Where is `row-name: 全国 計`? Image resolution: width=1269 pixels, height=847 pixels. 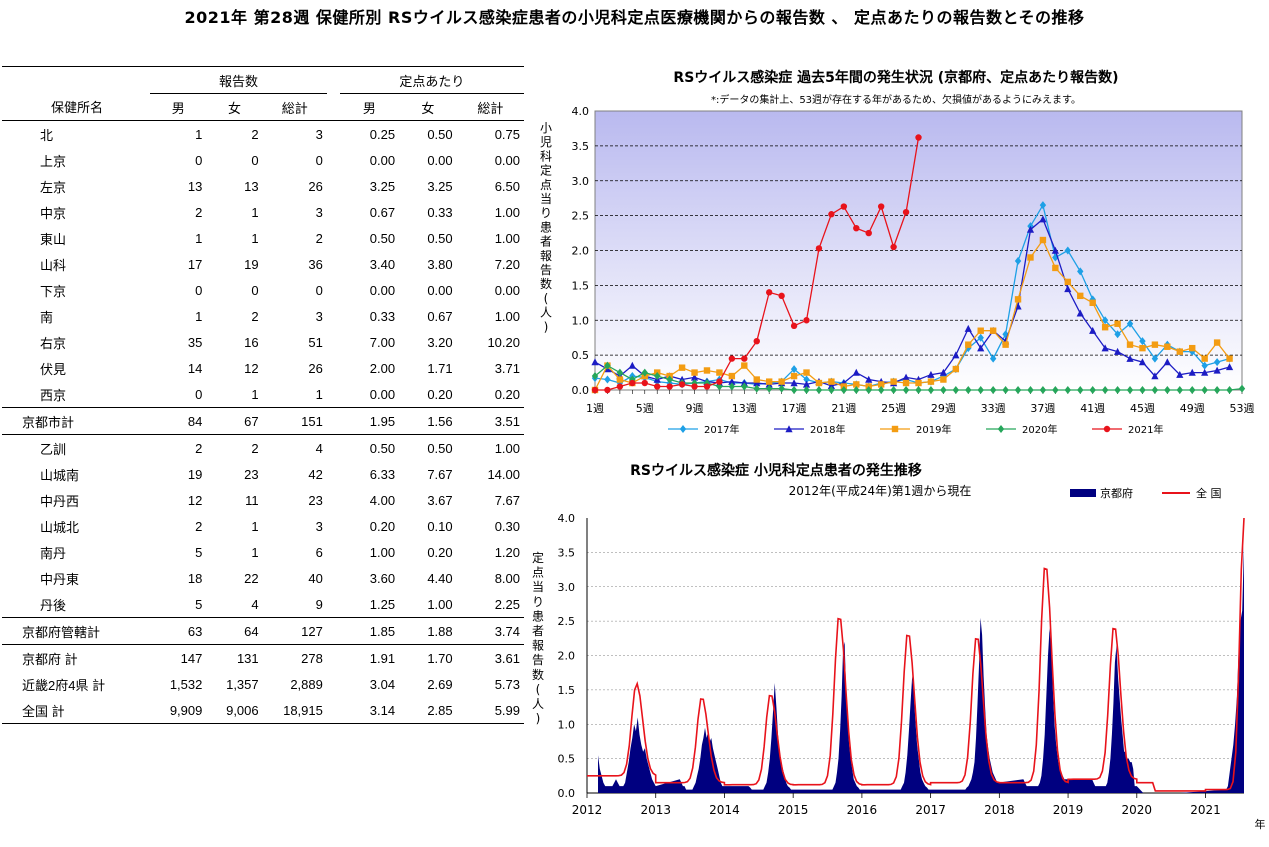 row-name: 全国 計 is located at coordinates (76, 710).